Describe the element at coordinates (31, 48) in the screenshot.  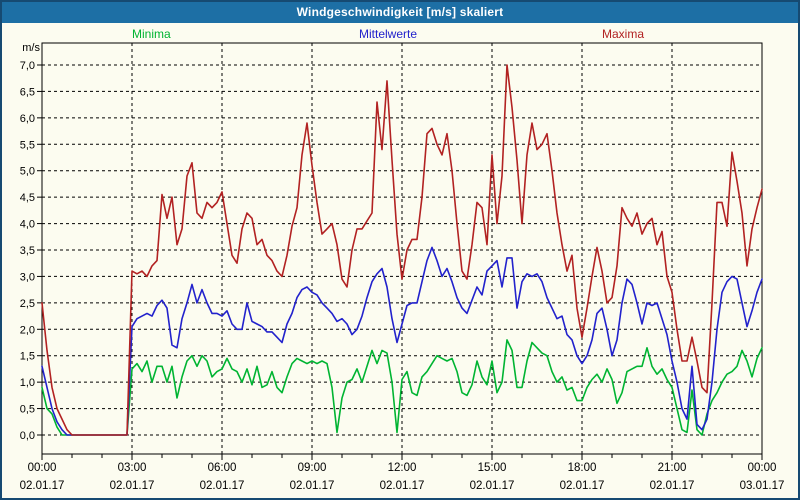
I see `y-axis-unit-label: m/s` at that location.